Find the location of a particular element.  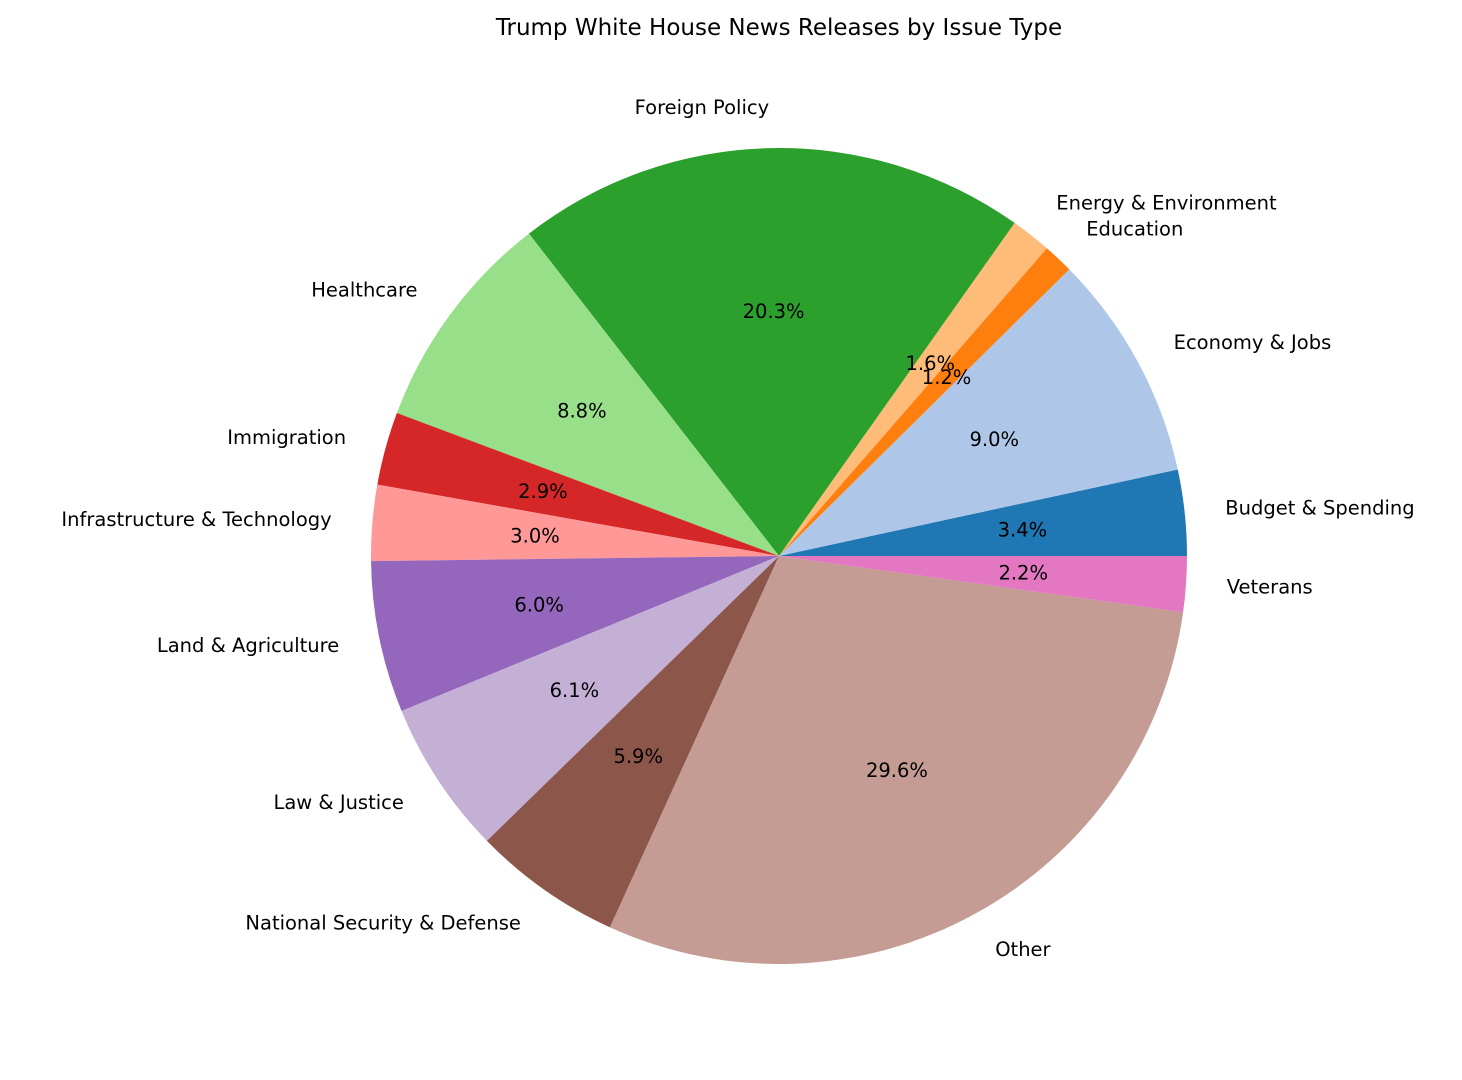

pie-slice-law-and-justice is located at coordinates (590, 698).